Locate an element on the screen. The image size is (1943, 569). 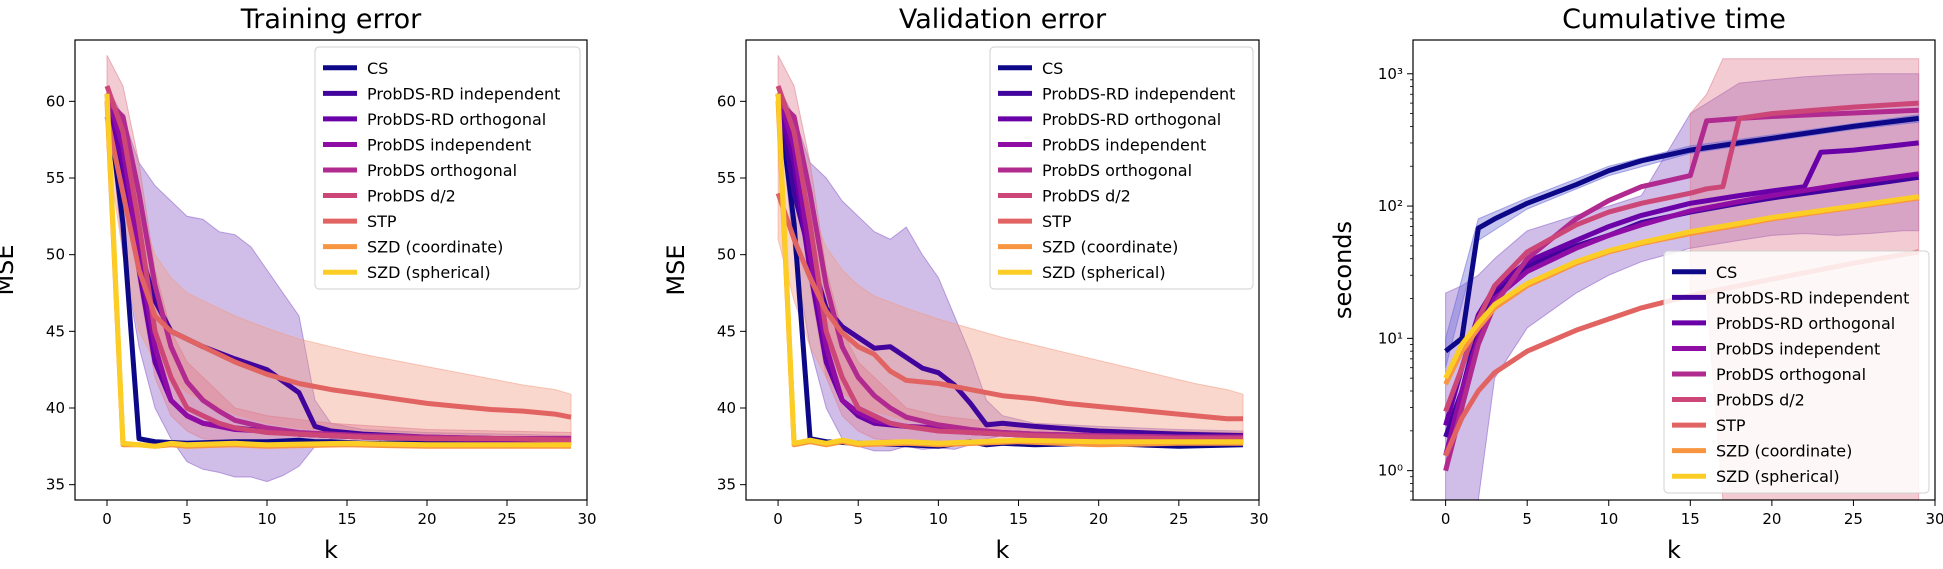
y-tick-label: 10² is located at coordinates (1390, 206).